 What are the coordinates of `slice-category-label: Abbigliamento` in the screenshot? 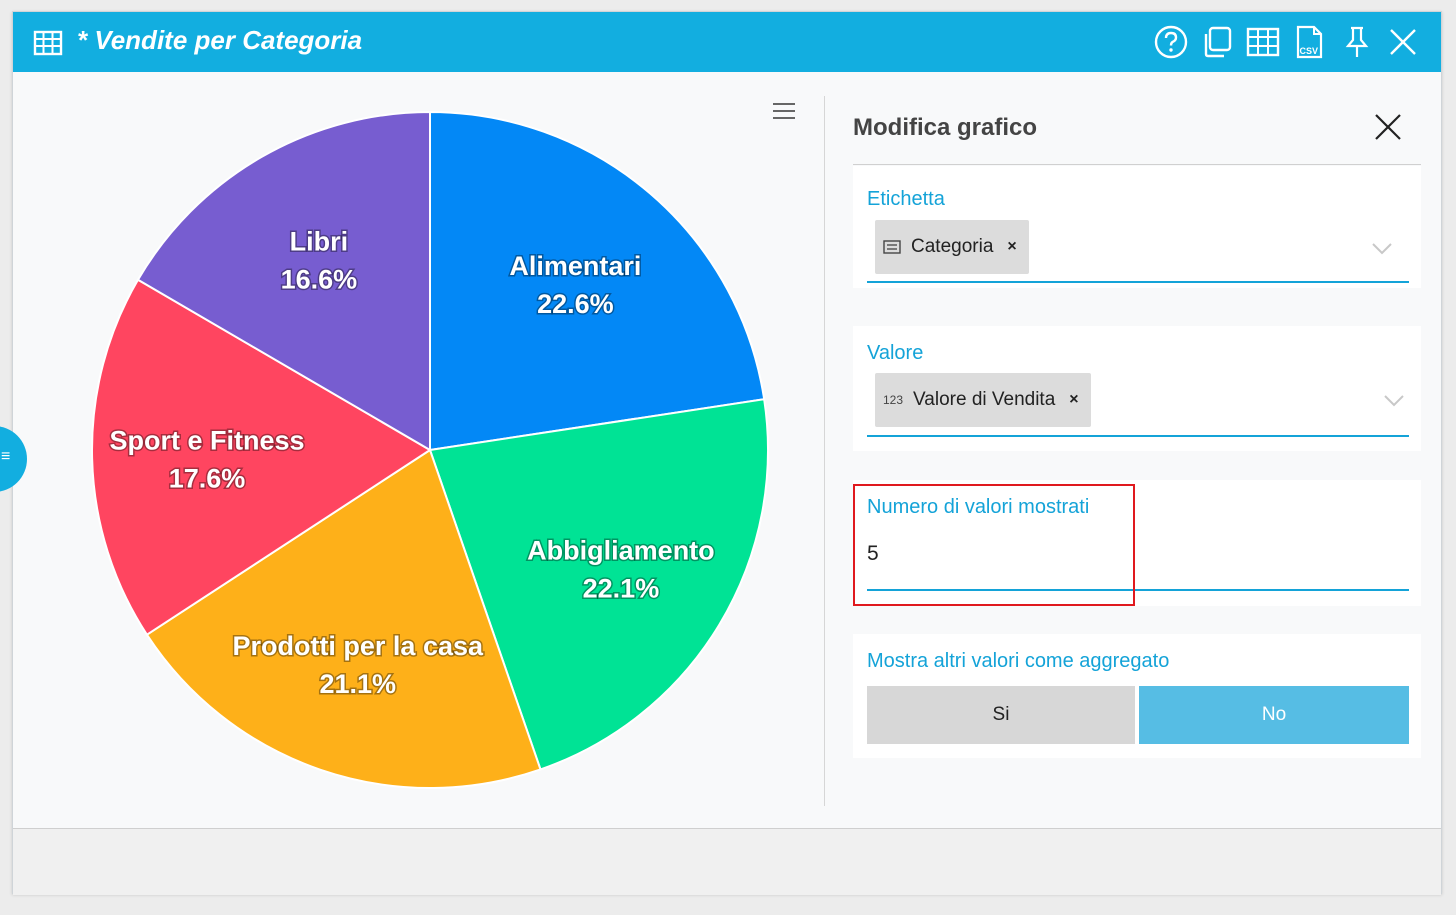 It's located at (621, 550).